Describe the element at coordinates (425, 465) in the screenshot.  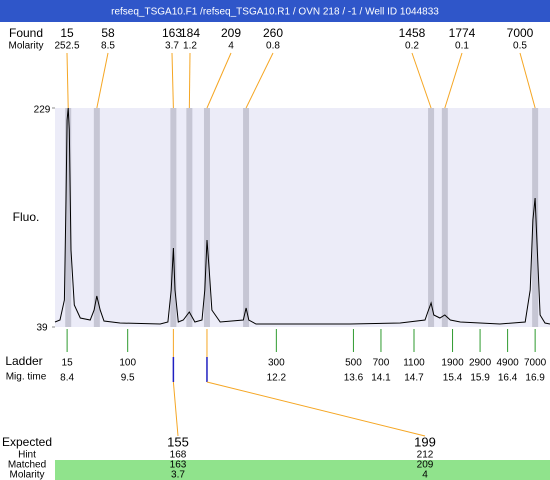
I see `matched-size: 209` at that location.